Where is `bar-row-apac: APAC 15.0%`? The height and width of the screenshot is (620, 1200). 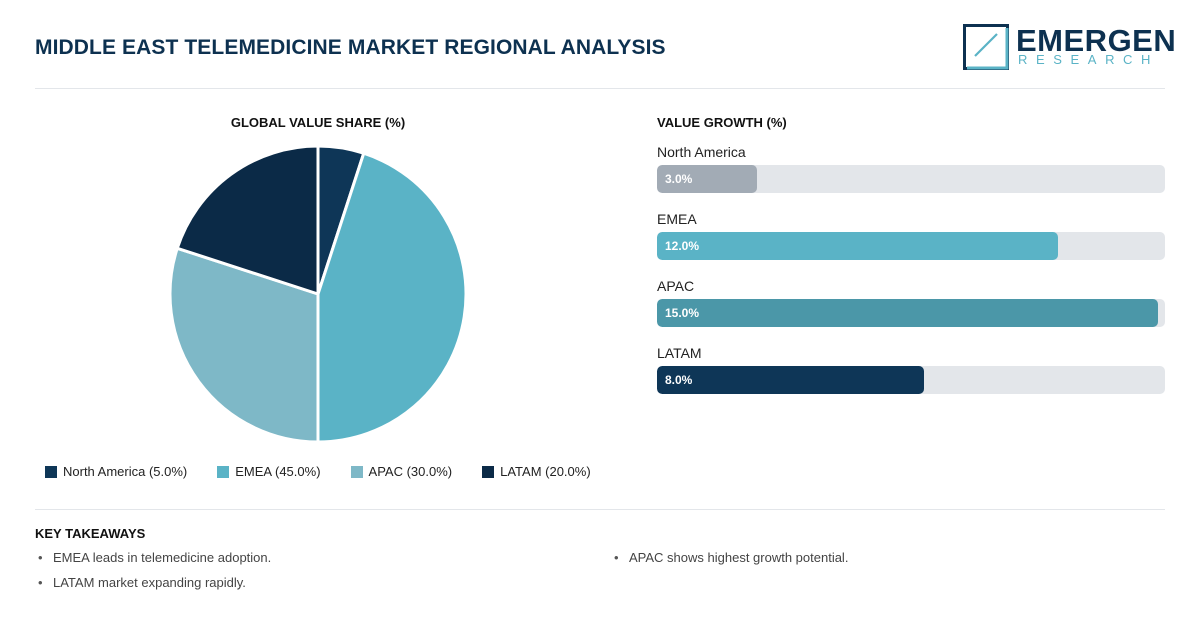 bar-row-apac: APAC 15.0% is located at coordinates (911, 311).